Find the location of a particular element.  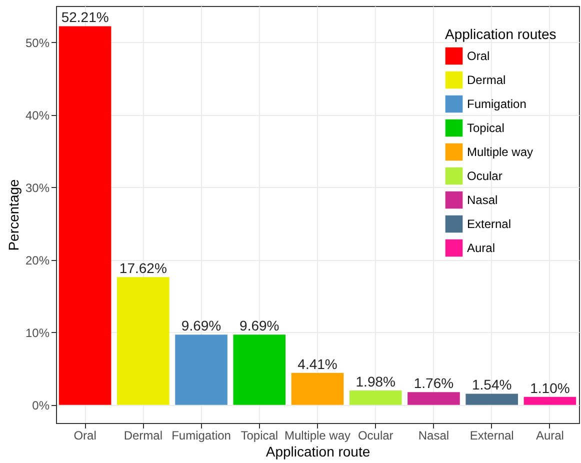

x-tick-label: Topical is located at coordinates (259, 435).